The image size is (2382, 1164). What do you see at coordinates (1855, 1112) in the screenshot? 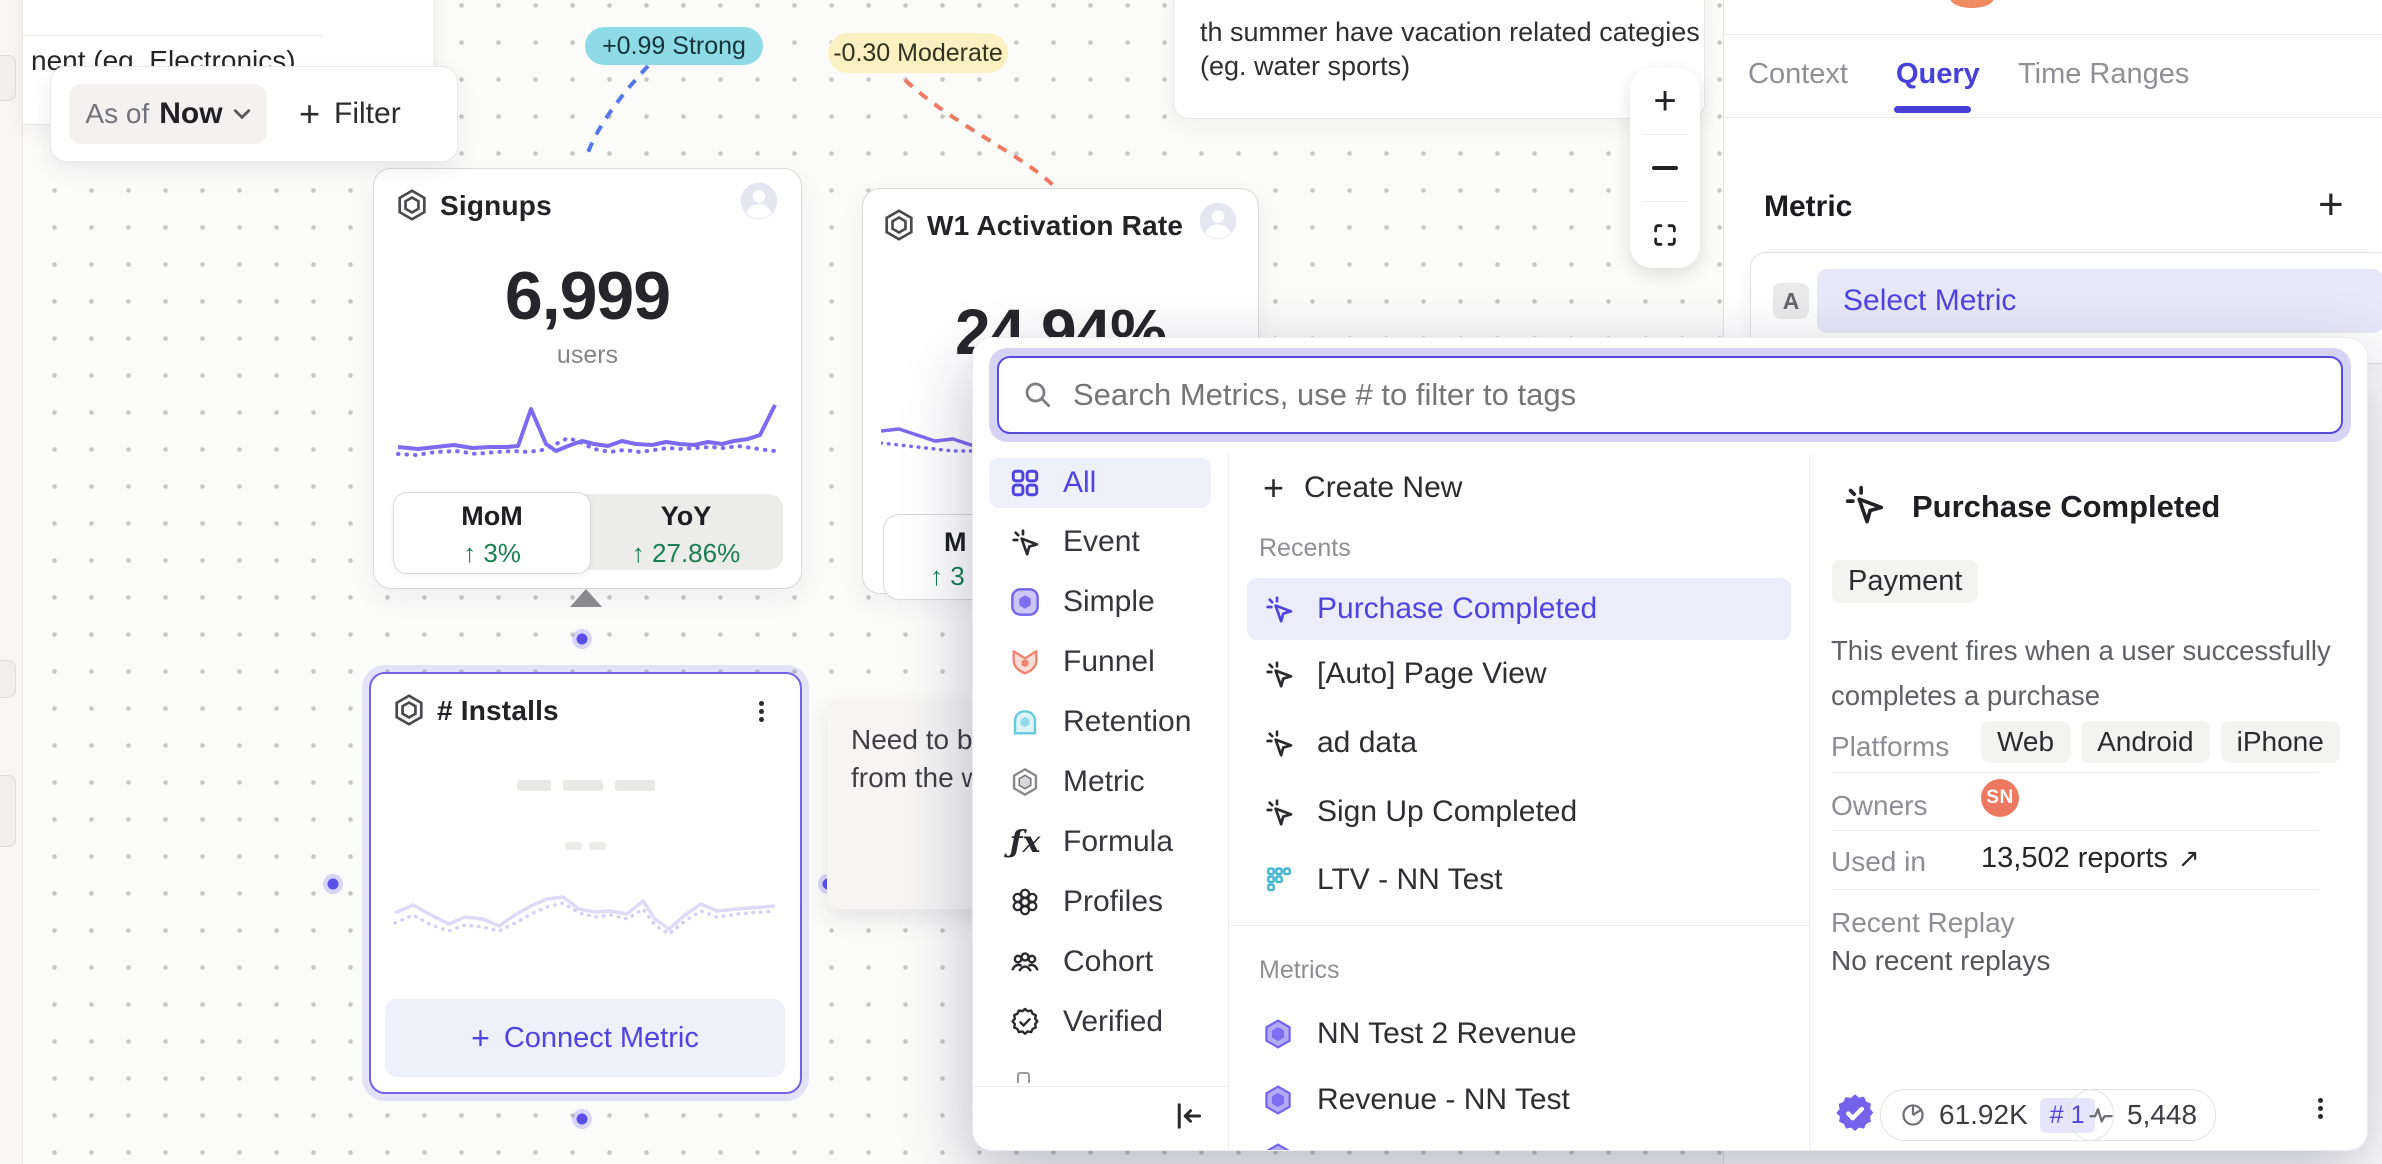
I see `verified-badge-icon` at bounding box center [1855, 1112].